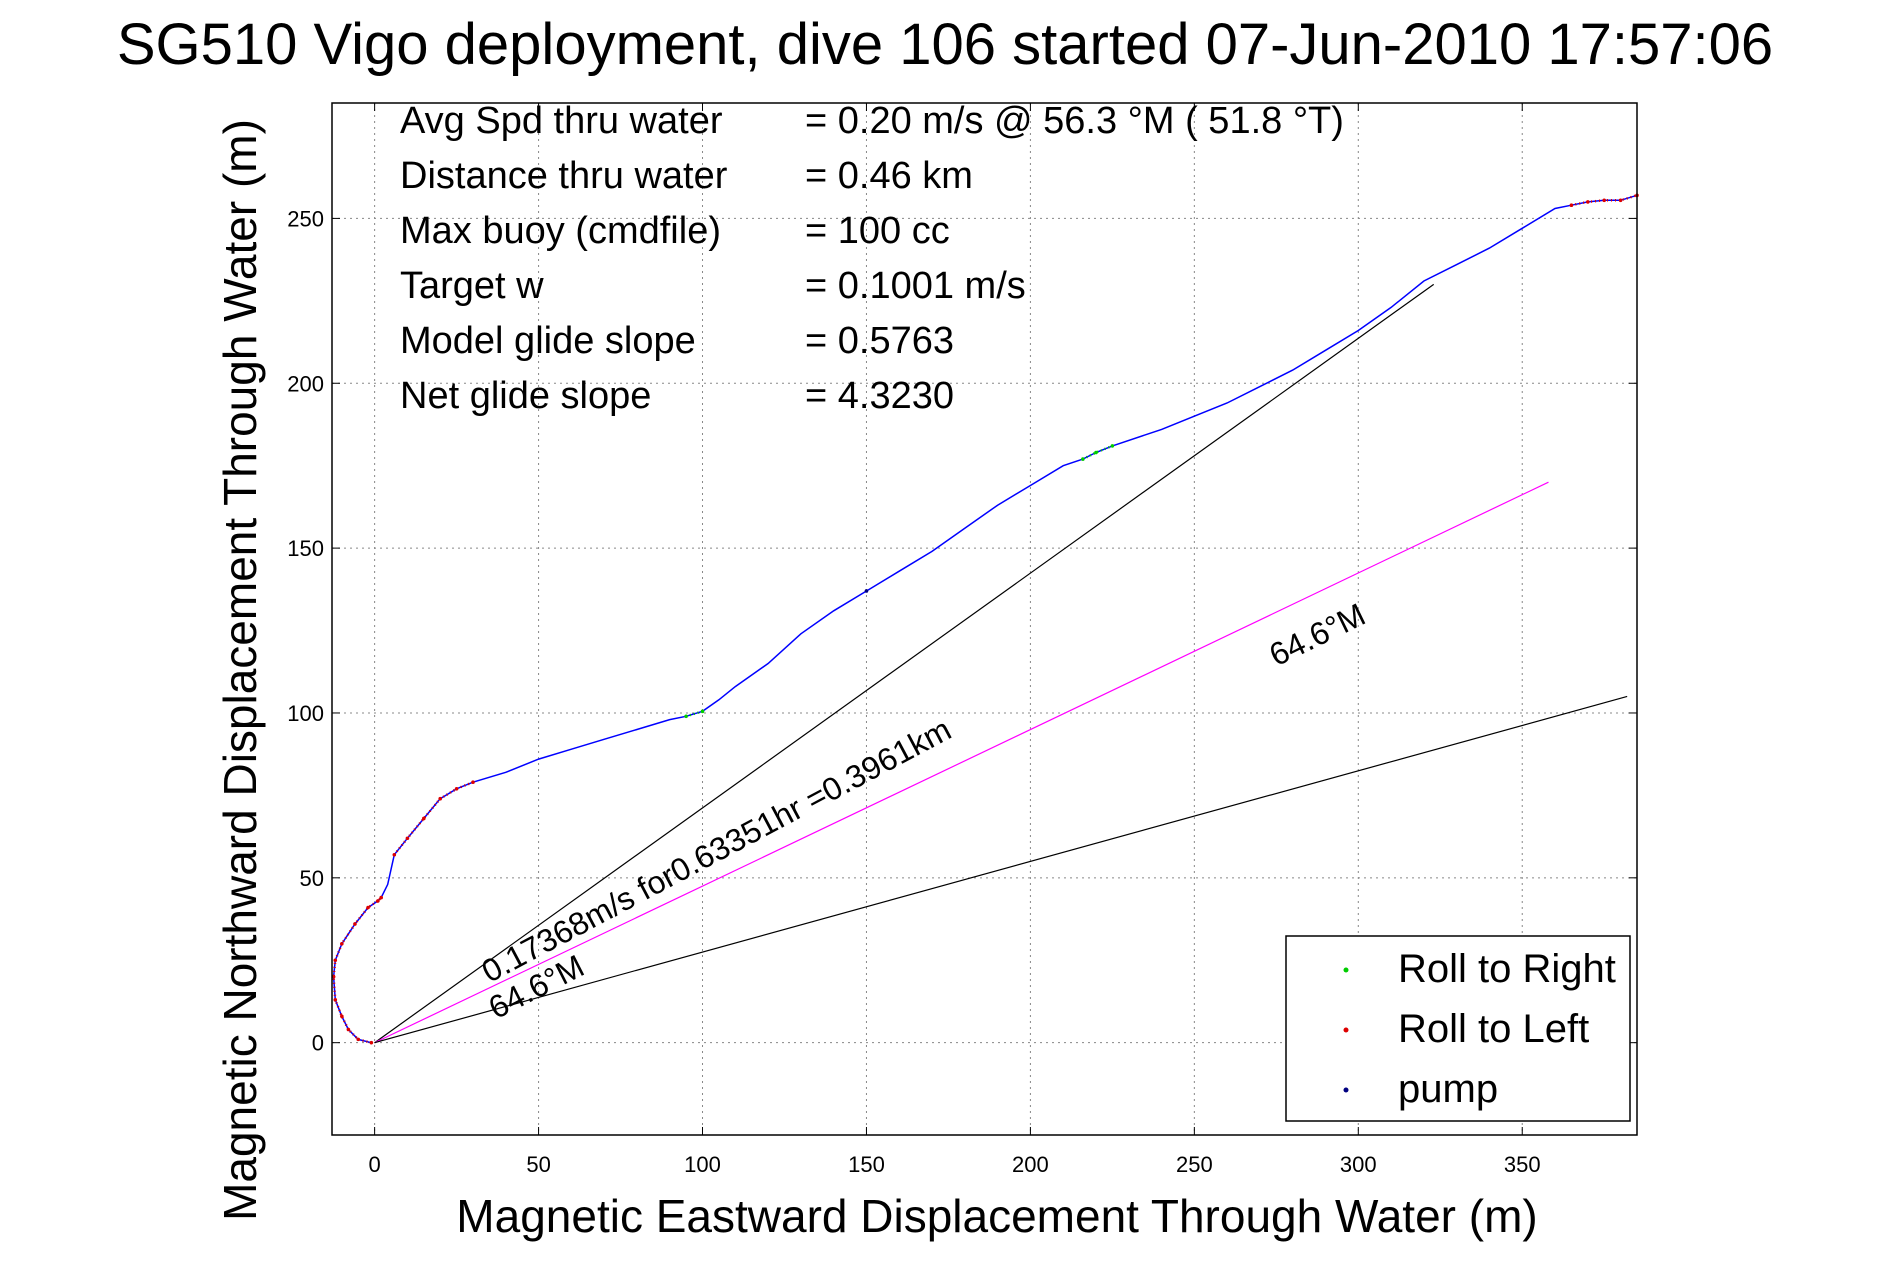 This screenshot has height=1262, width=1891. I want to click on legend-box, so click(1458, 1028).